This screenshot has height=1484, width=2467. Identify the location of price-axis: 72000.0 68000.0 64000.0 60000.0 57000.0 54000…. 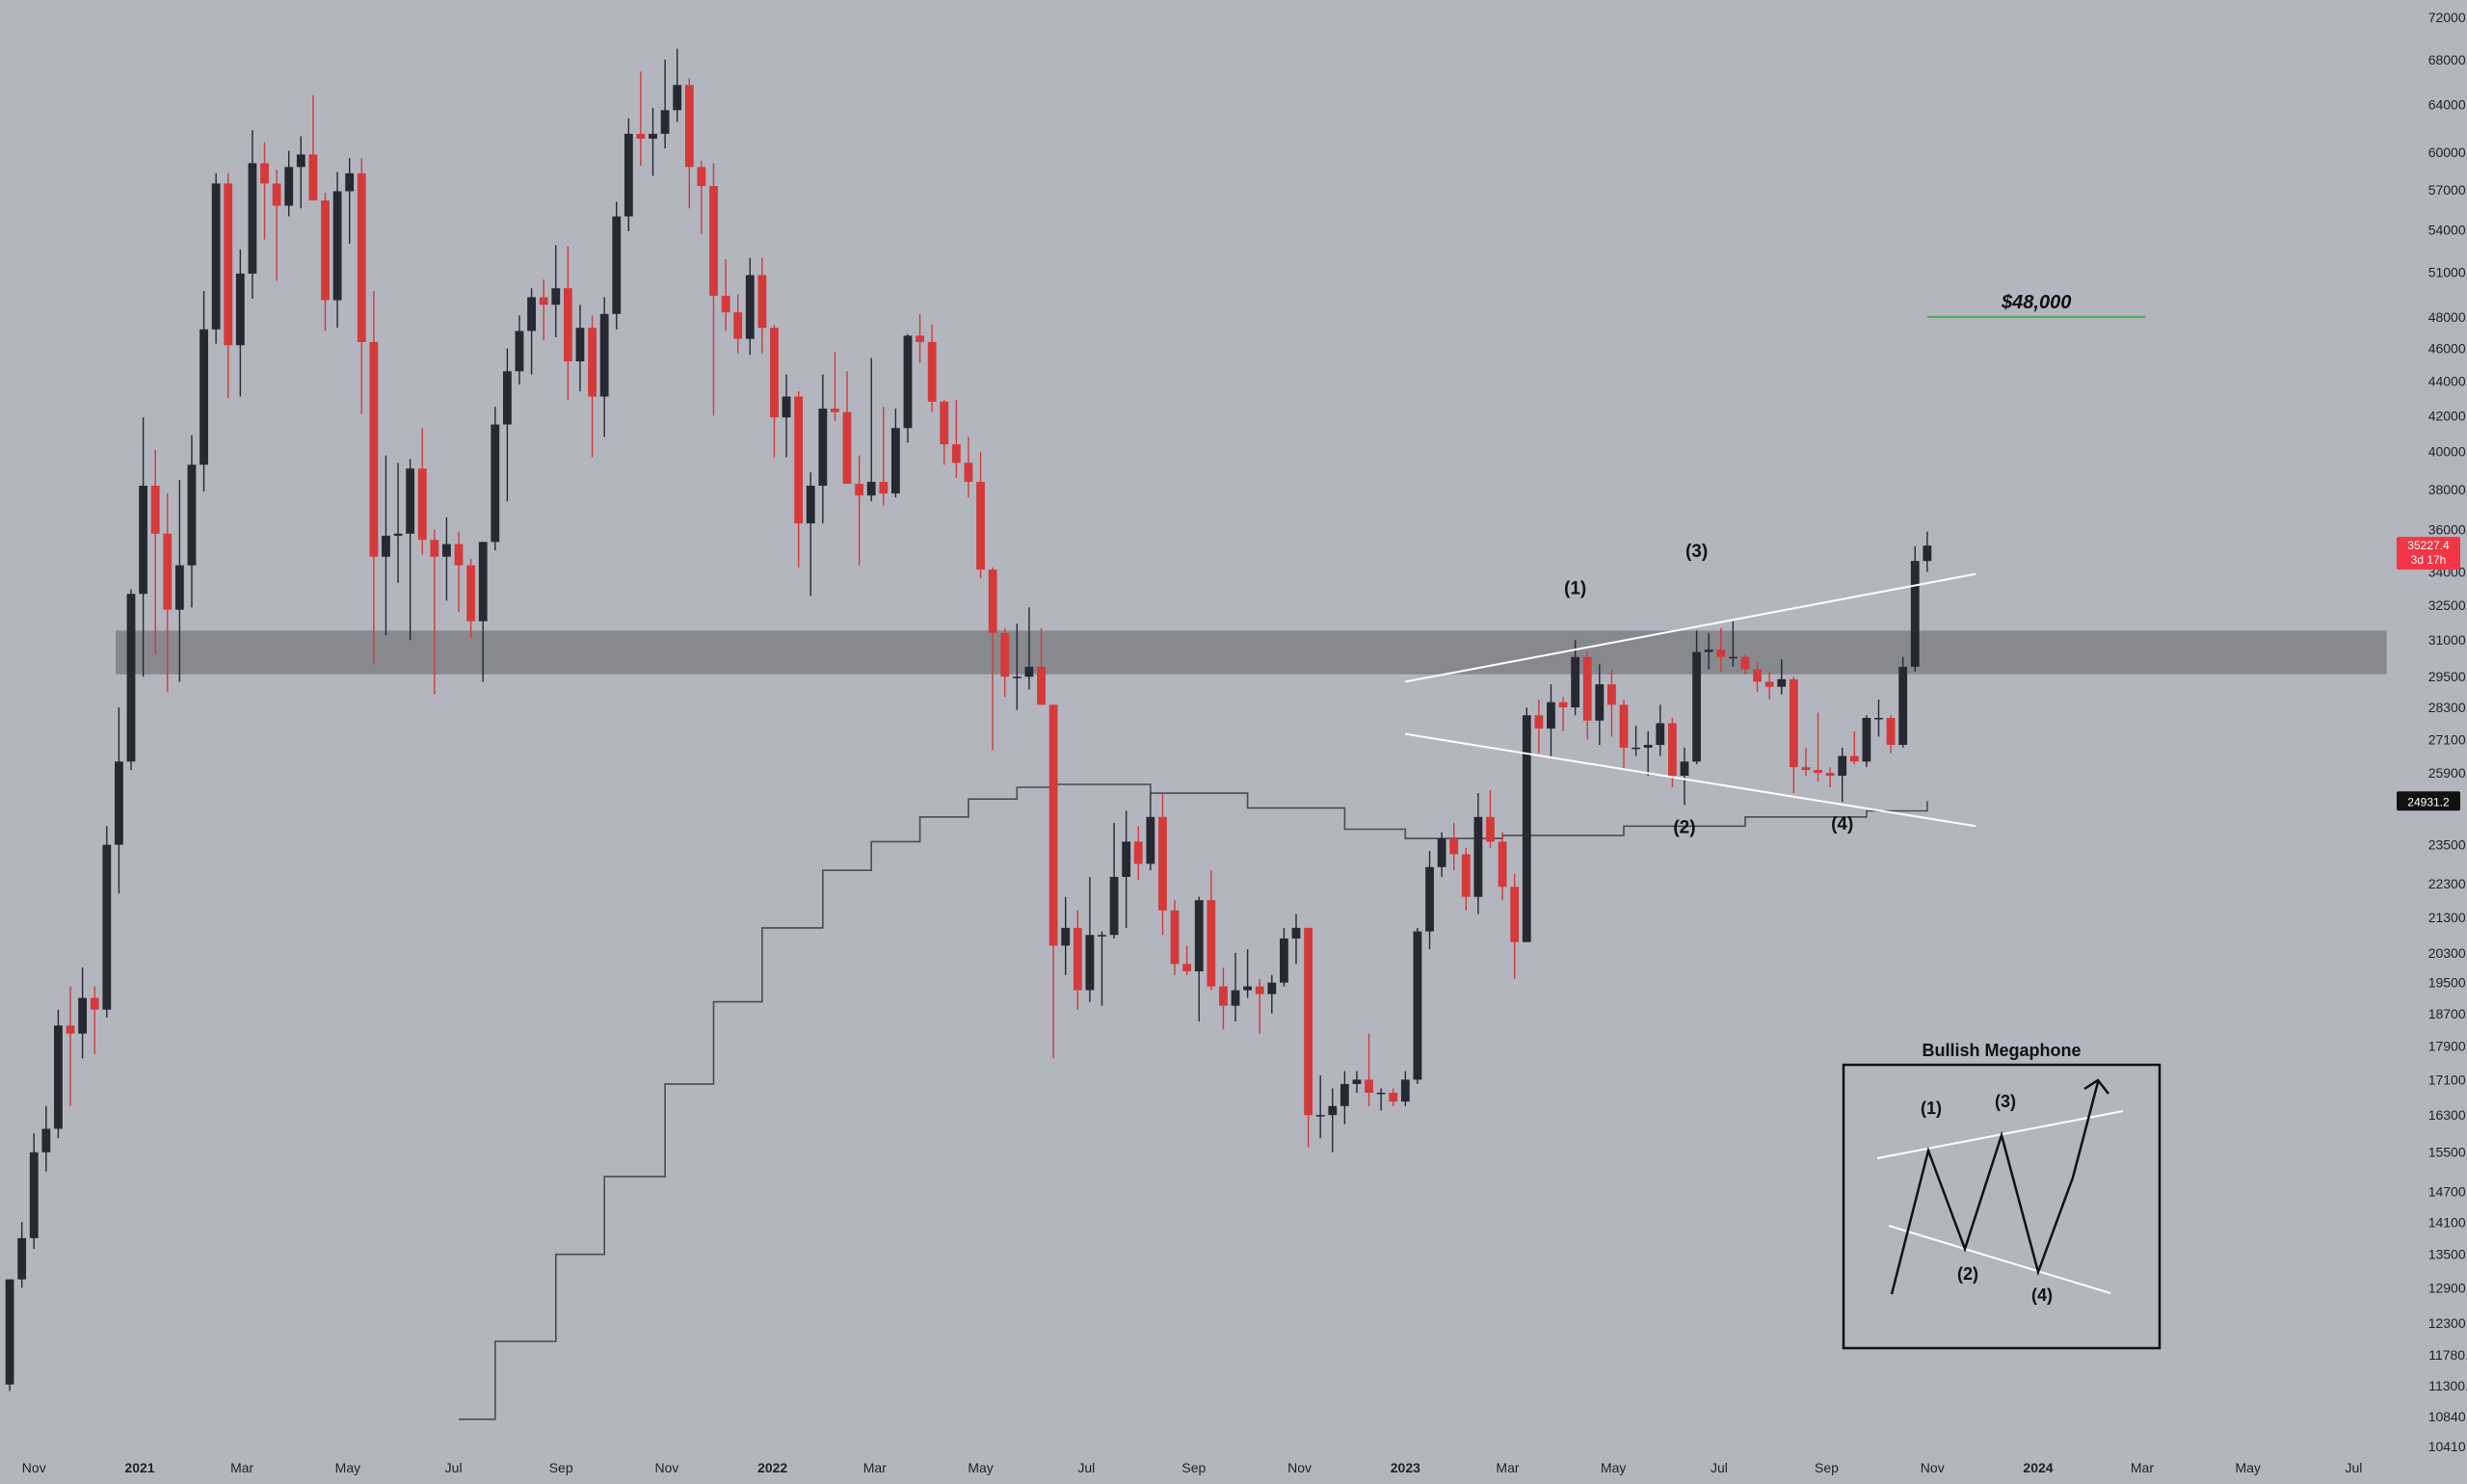
(2432, 732).